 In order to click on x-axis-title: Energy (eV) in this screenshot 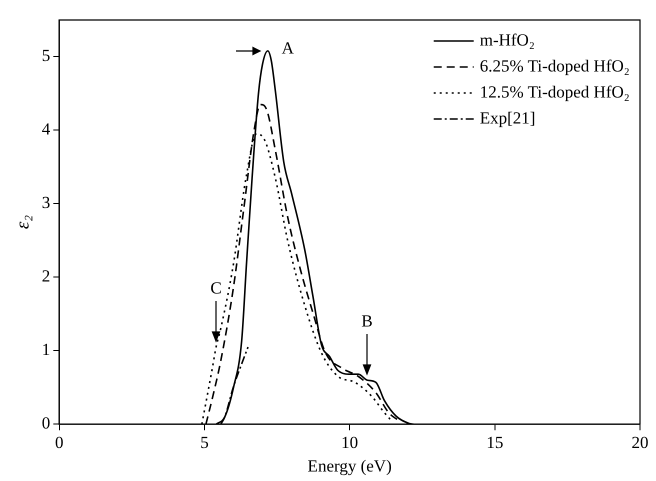, I will do `click(350, 466)`.